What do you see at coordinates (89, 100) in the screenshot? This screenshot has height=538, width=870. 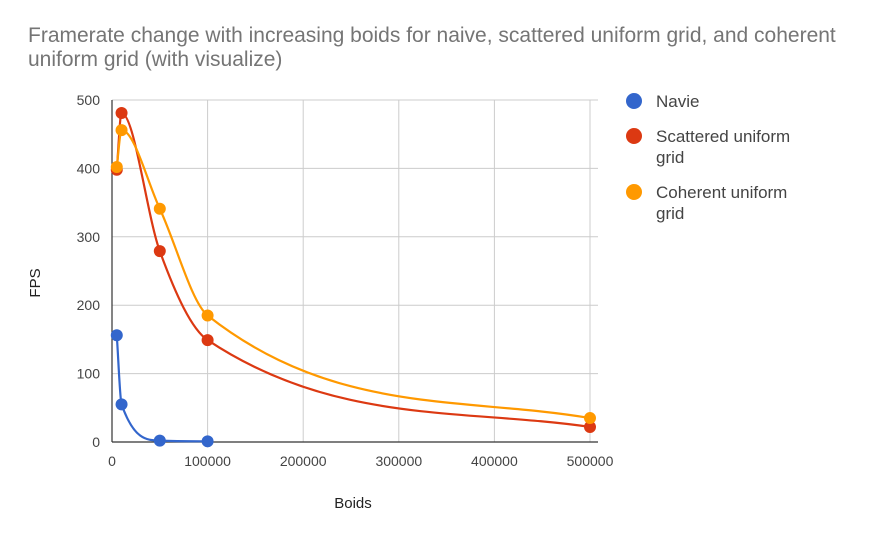 I see `y-tick-label: 500` at bounding box center [89, 100].